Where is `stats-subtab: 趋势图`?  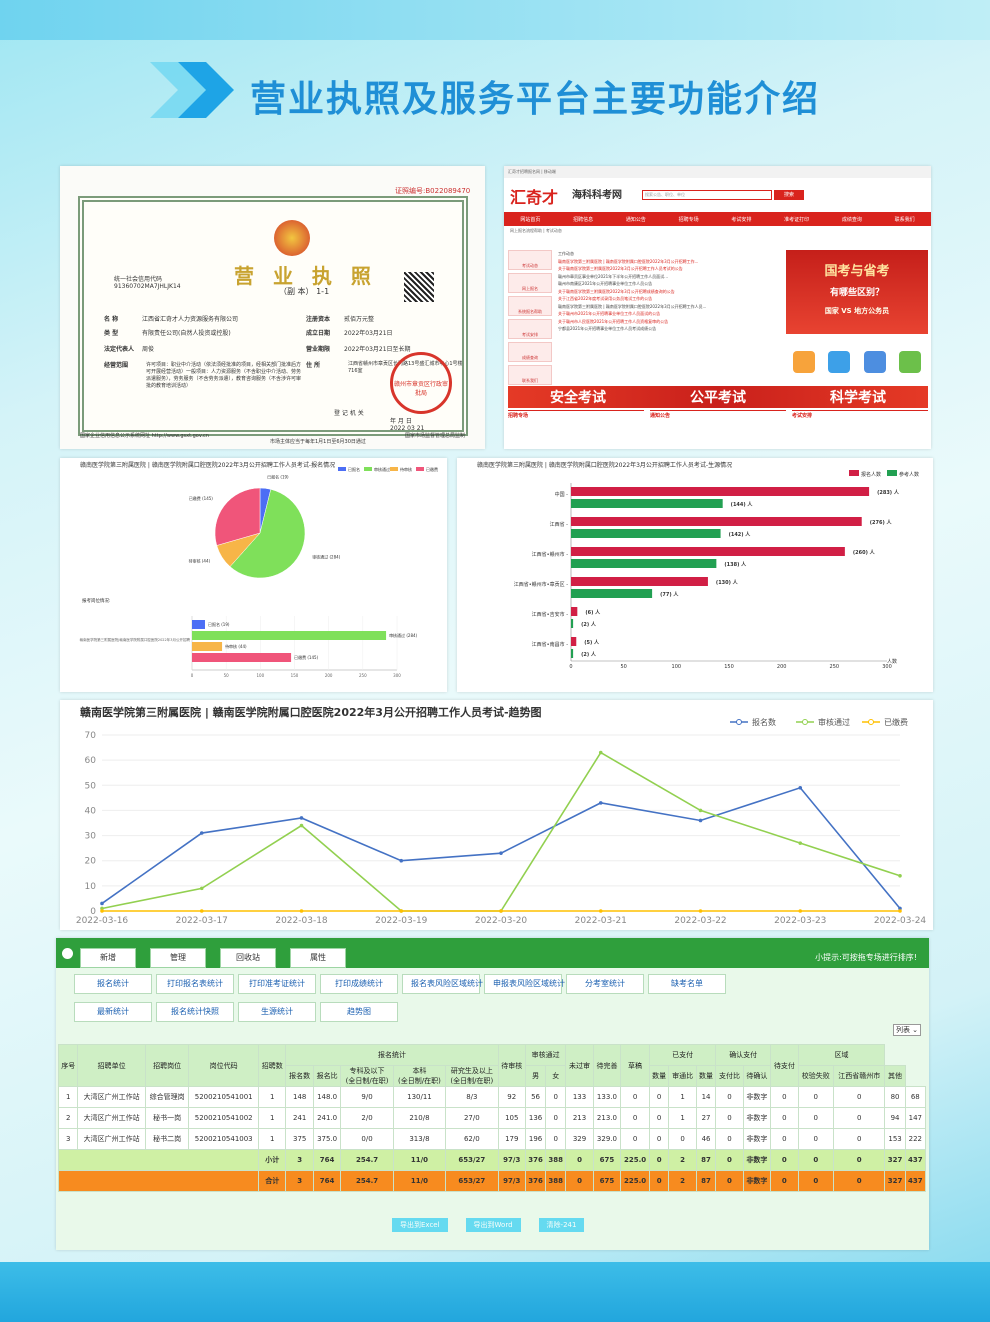
stats-subtab: 趋势图 is located at coordinates (359, 1012).